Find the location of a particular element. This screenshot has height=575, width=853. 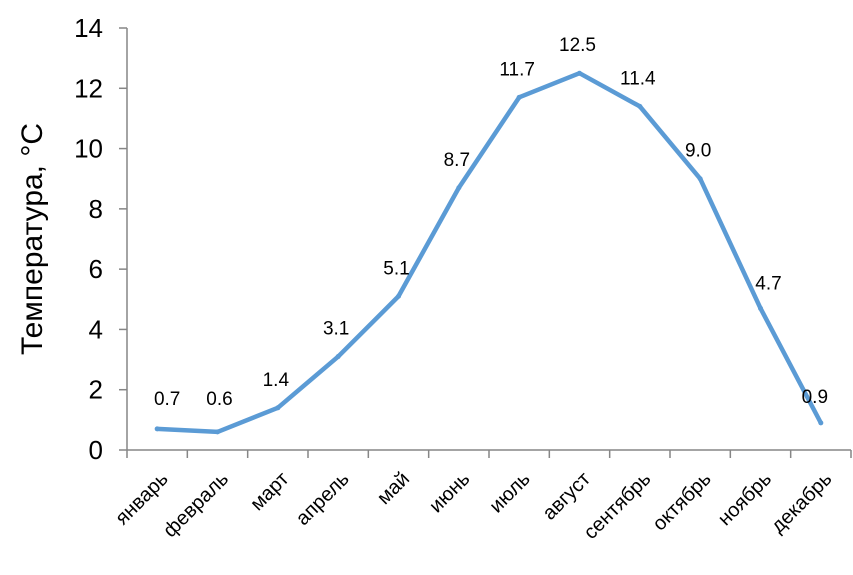

data-label: 0.7 is located at coordinates (167, 399).